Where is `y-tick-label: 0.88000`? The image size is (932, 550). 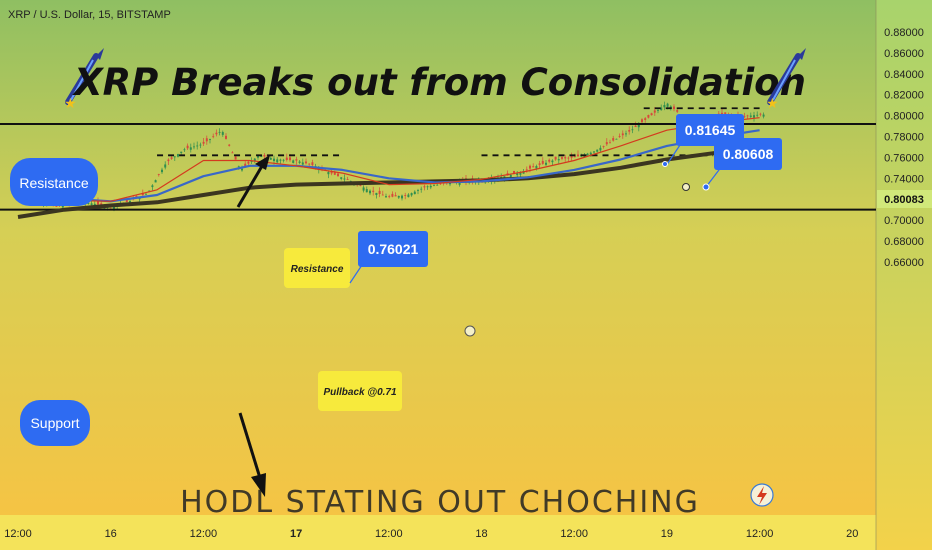 y-tick-label: 0.88000 is located at coordinates (904, 33).